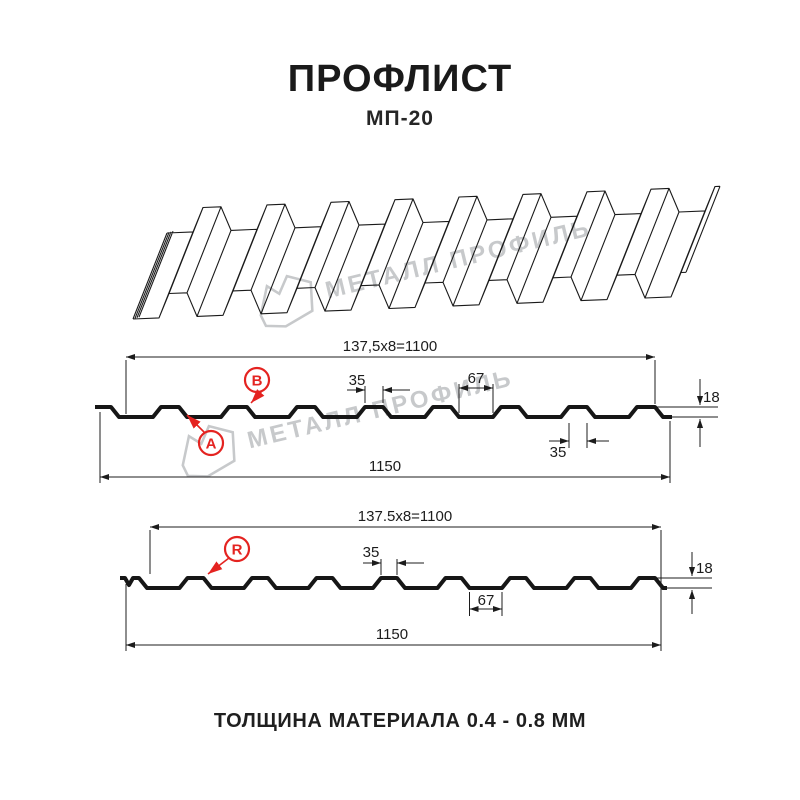 This screenshot has height=800, width=800. Describe the element at coordinates (400, 721) in the screenshot. I see `footer-thickness-note: ТОЛЩИНА МАТЕРИАЛА 0.4 - 0.8 ММ` at that location.